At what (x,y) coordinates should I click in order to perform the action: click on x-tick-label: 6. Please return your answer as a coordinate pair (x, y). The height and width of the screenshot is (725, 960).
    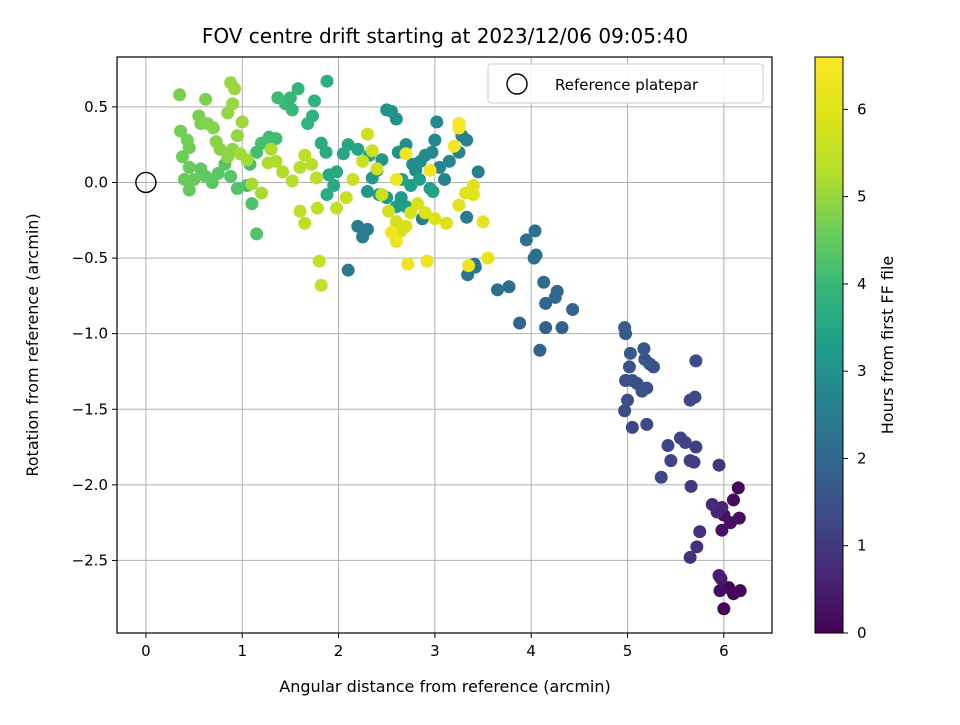
    Looking at the image, I should click on (724, 651).